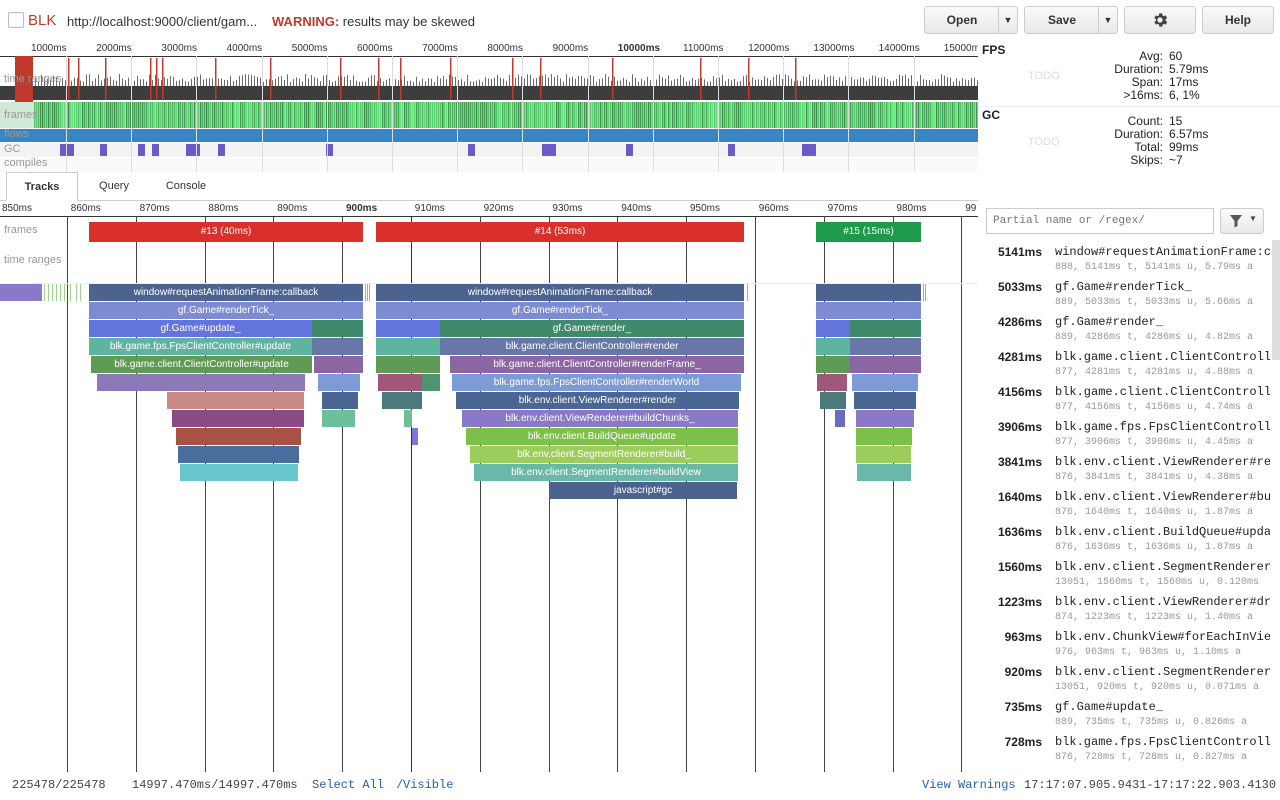 This screenshot has height=800, width=1280. Describe the element at coordinates (1238, 20) in the screenshot. I see `help-button: Help` at that location.